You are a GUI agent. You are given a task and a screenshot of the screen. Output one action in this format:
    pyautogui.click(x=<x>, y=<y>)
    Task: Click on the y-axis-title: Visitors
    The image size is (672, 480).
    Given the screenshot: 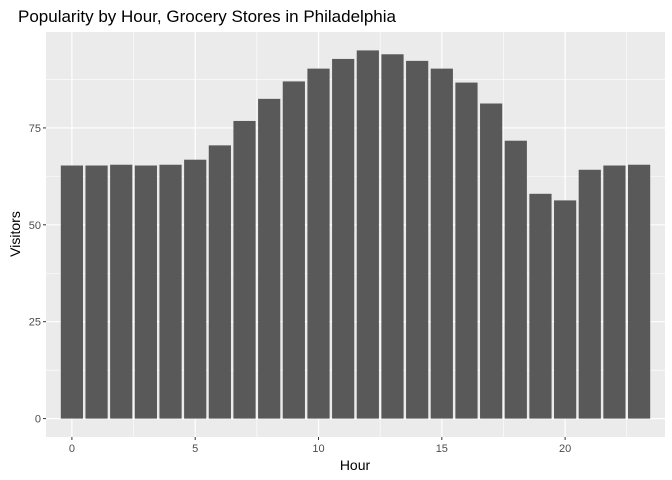 What is the action you would take?
    pyautogui.click(x=15, y=234)
    